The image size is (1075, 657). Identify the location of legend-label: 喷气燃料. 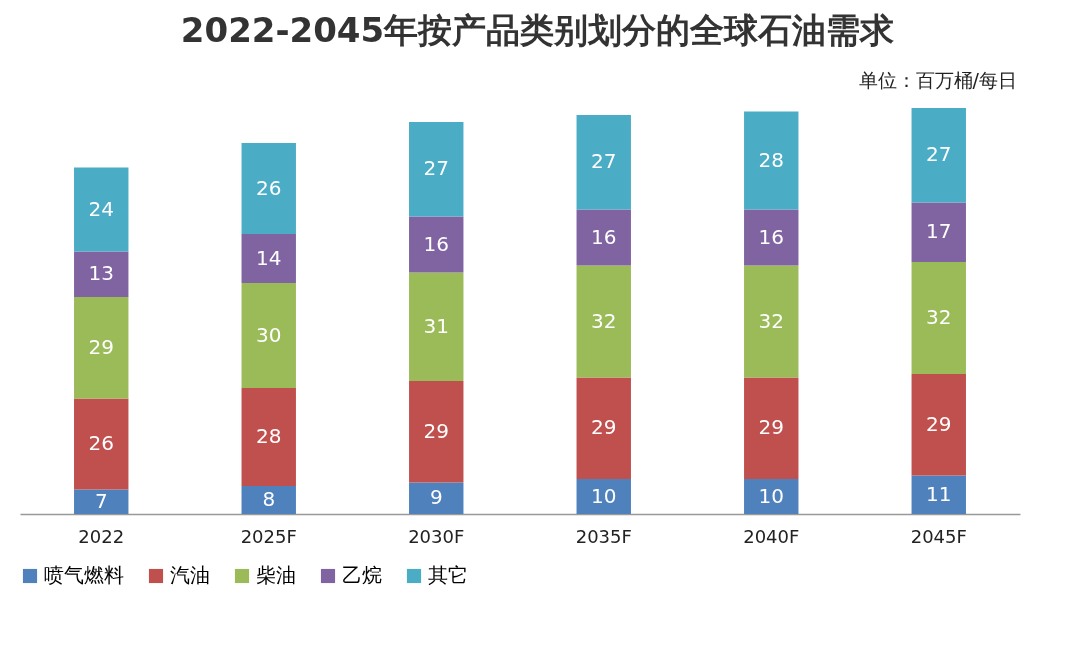
(84, 575).